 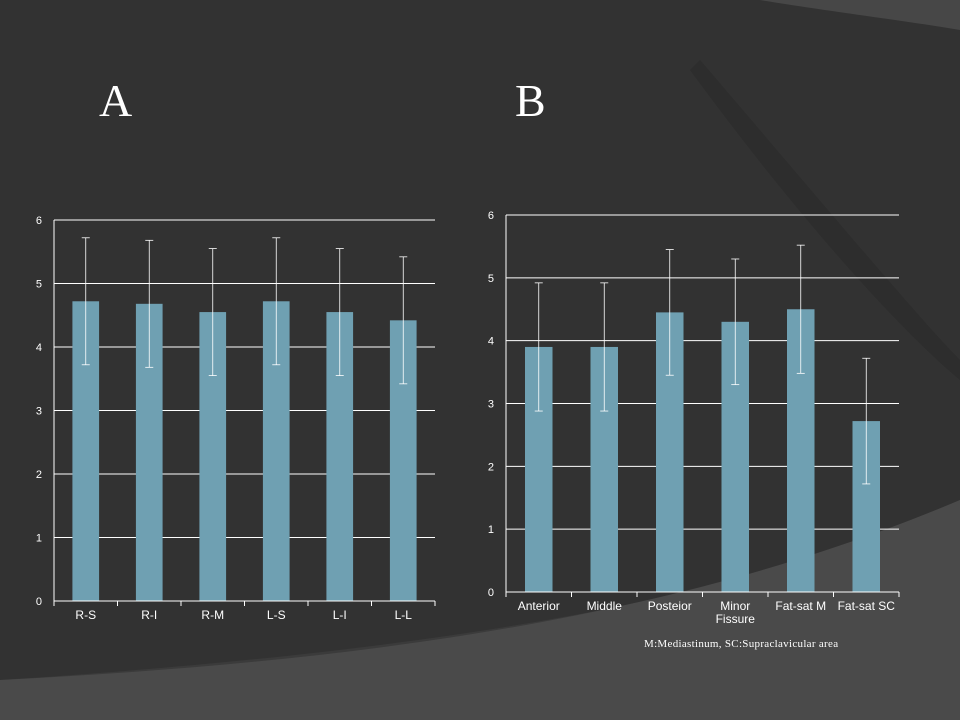 I want to click on chart-b-x-tick-label: Middle, so click(x=605, y=606).